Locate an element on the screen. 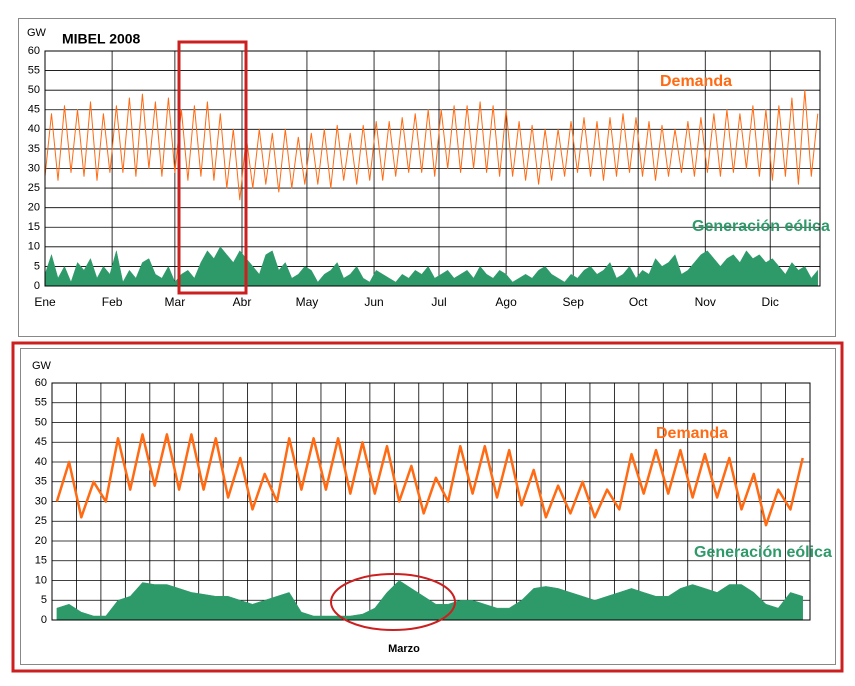  x-tick-label: Jul is located at coordinates (438, 302).